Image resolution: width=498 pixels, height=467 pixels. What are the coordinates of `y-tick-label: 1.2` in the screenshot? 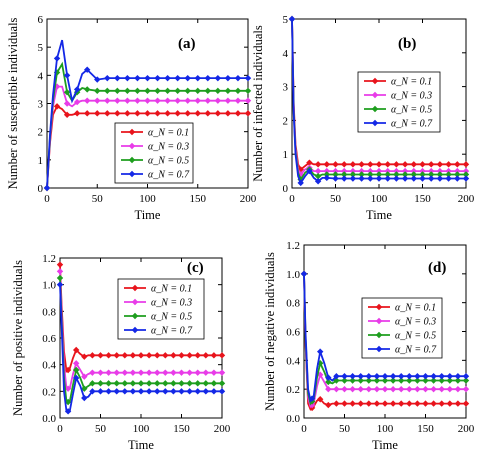 It's located at (293, 246).